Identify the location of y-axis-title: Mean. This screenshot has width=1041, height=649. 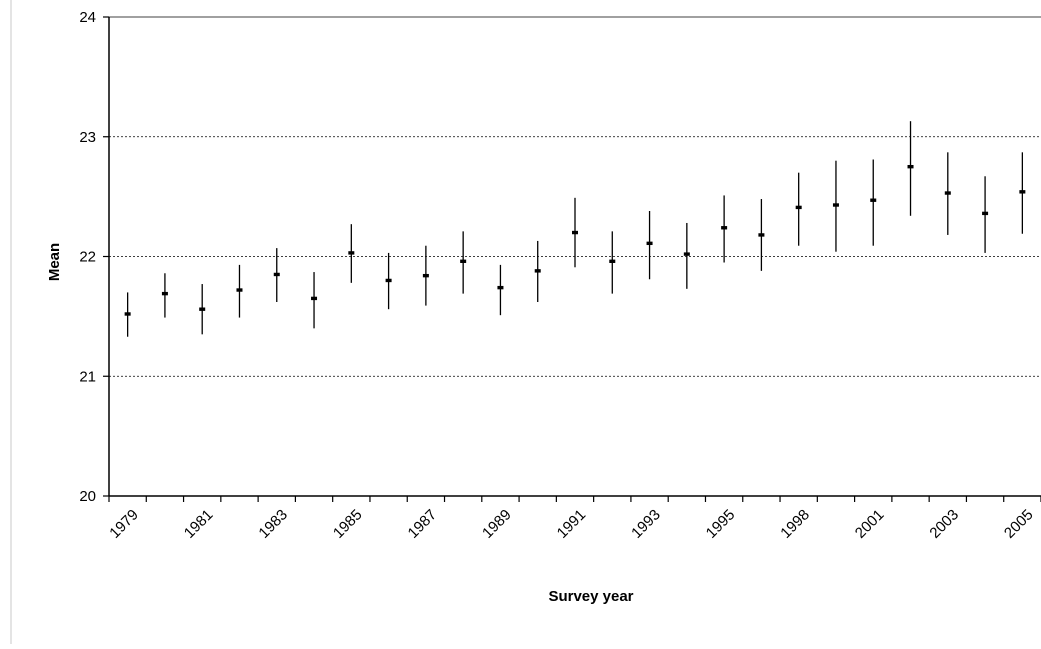
(54, 262).